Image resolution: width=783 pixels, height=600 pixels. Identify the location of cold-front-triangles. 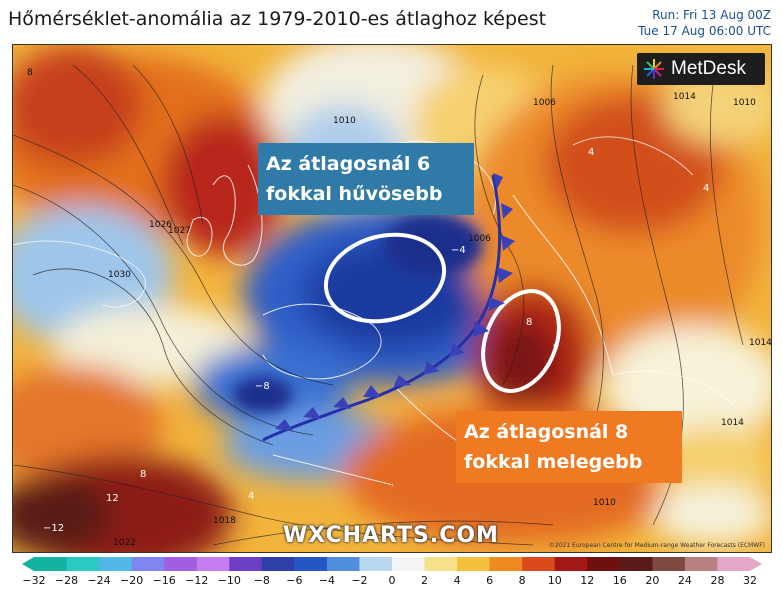
(395, 302).